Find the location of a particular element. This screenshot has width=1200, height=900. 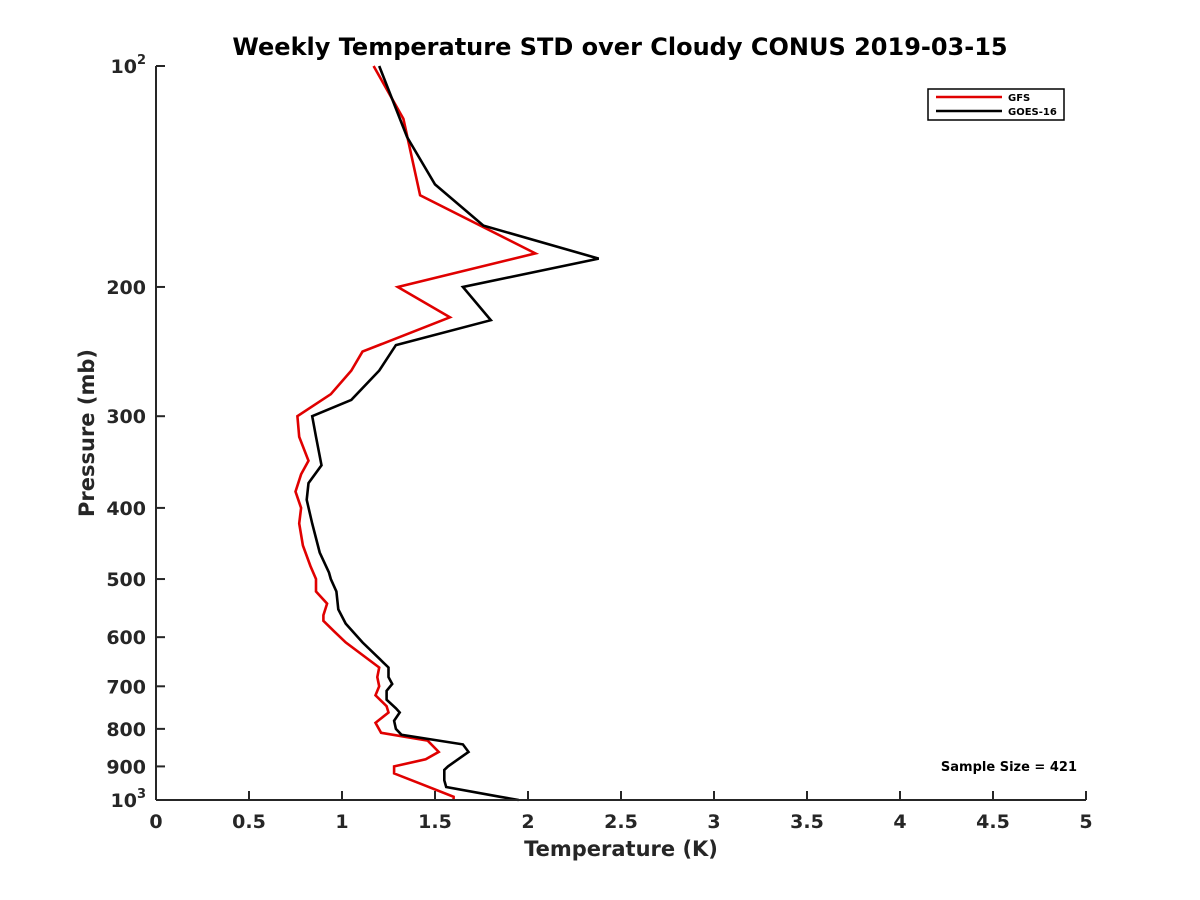

x-axis-label: Temperature (K) is located at coordinates (621, 849).